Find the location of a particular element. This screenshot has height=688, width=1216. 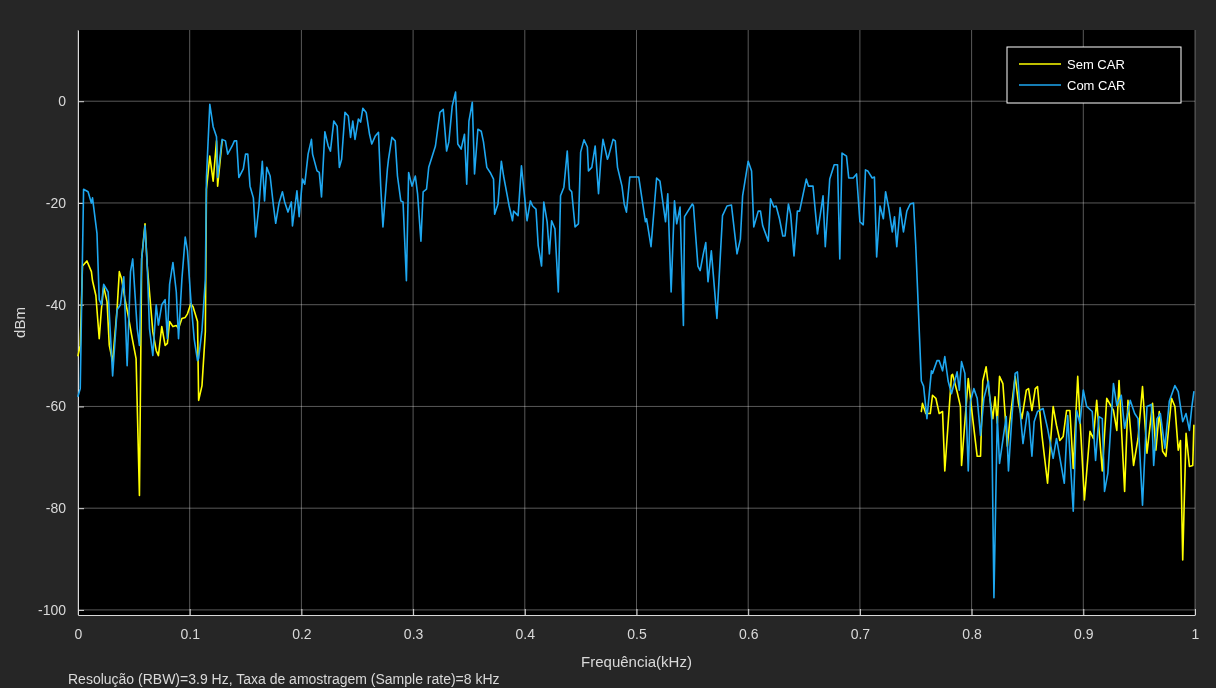

y-tick-label: -80 is located at coordinates (56, 508).